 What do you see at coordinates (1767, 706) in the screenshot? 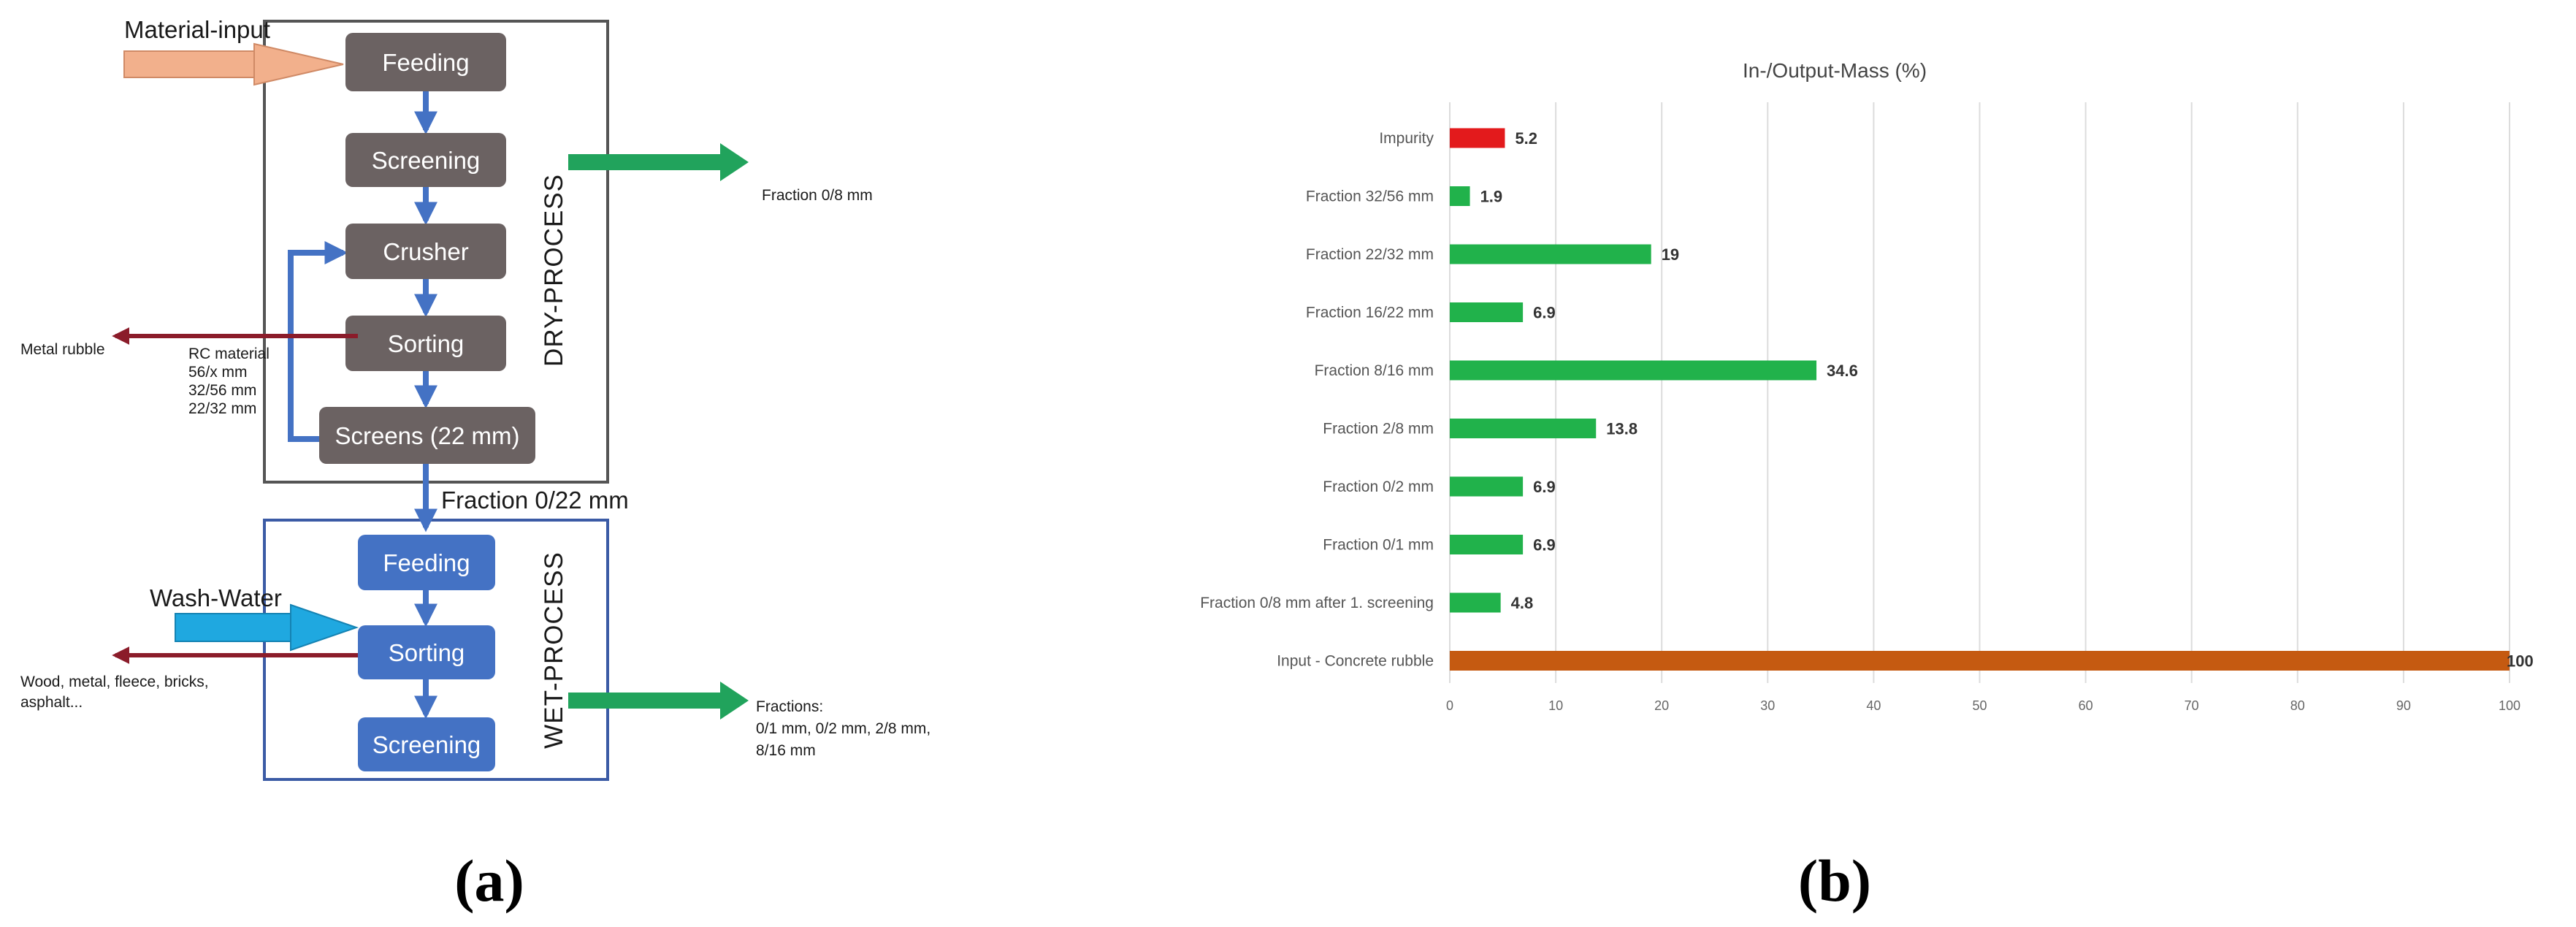
I see `x-tick-label: 30` at bounding box center [1767, 706].